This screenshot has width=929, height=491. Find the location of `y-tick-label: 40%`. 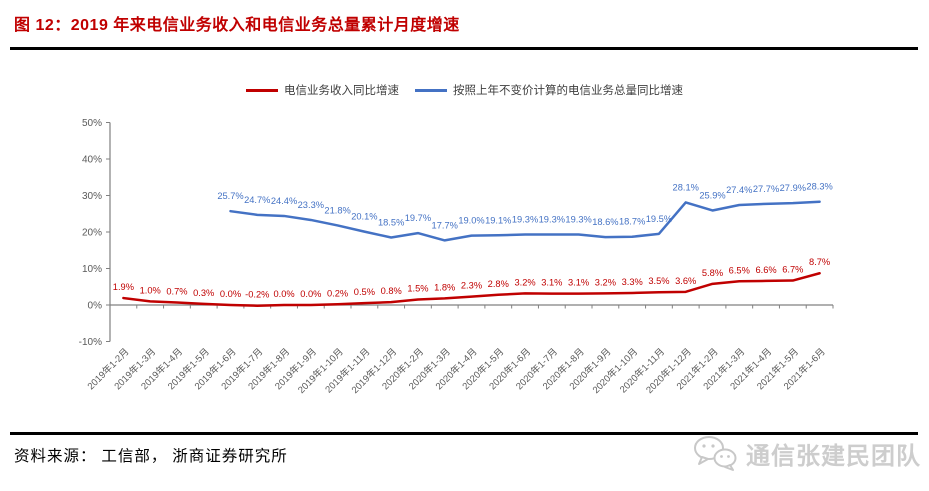

y-tick-label: 40% is located at coordinates (92, 160).